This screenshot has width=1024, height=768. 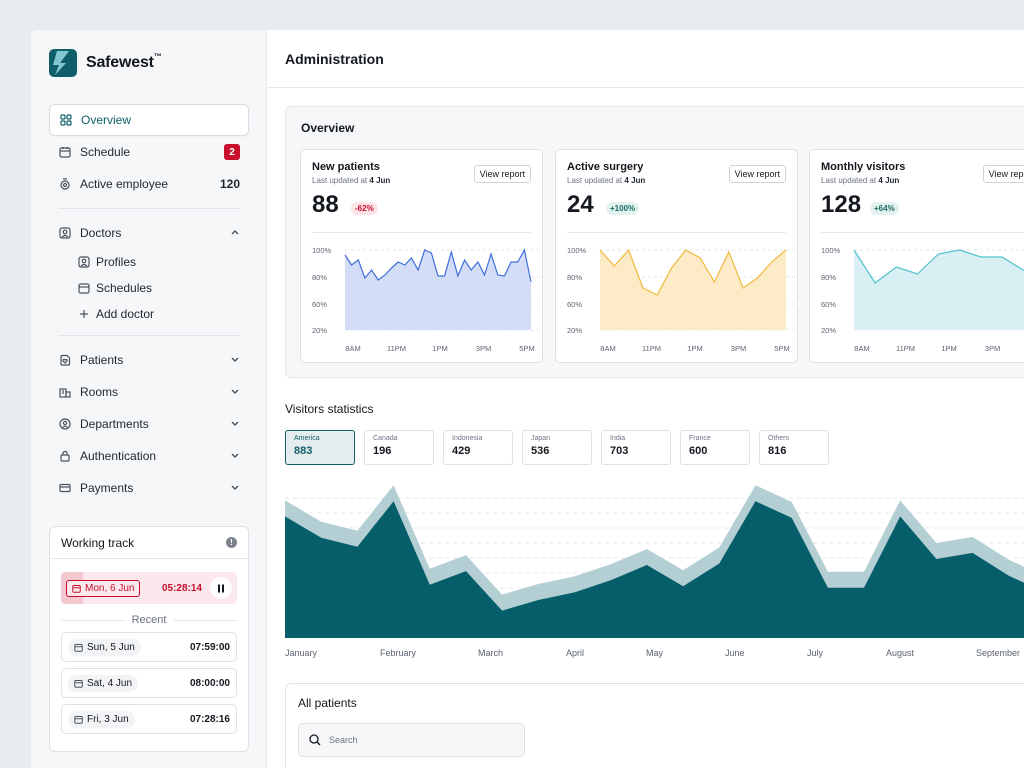 I want to click on recent-date-pill: Sun, 5 Jun, so click(x=104, y=647).